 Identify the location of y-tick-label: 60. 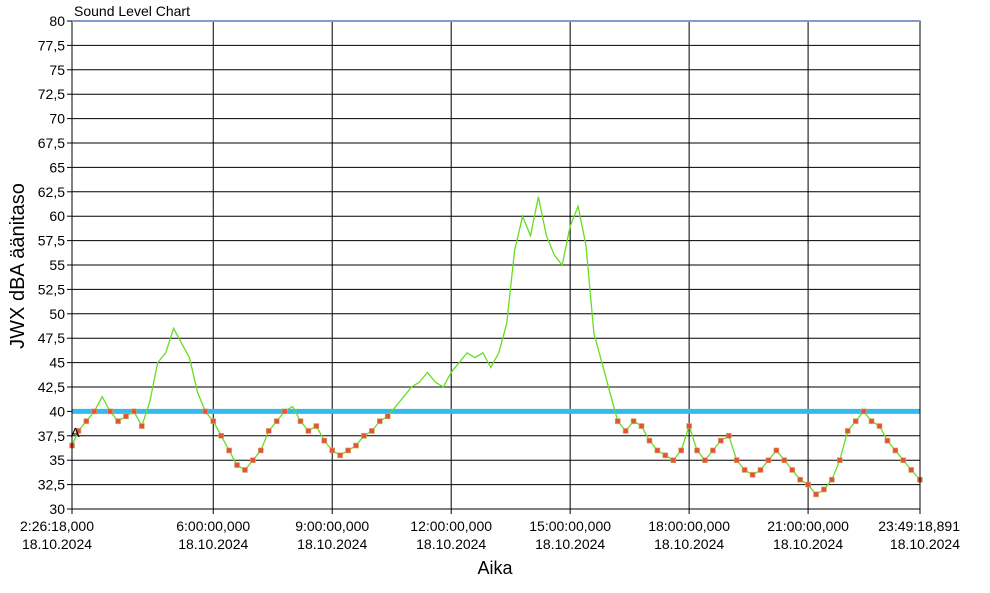
(57, 216).